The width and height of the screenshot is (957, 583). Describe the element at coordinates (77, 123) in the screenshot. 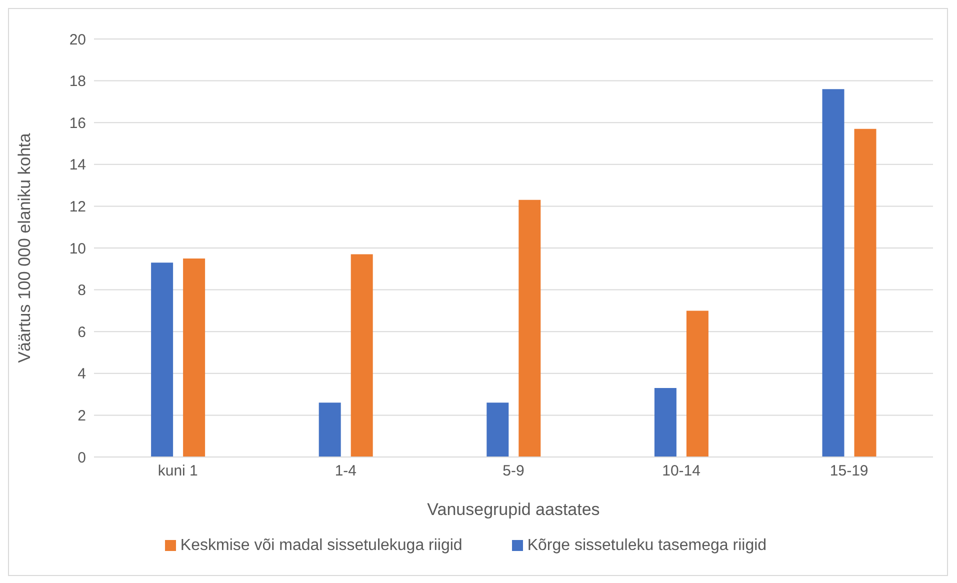

I see `y-tick-label: 16` at that location.